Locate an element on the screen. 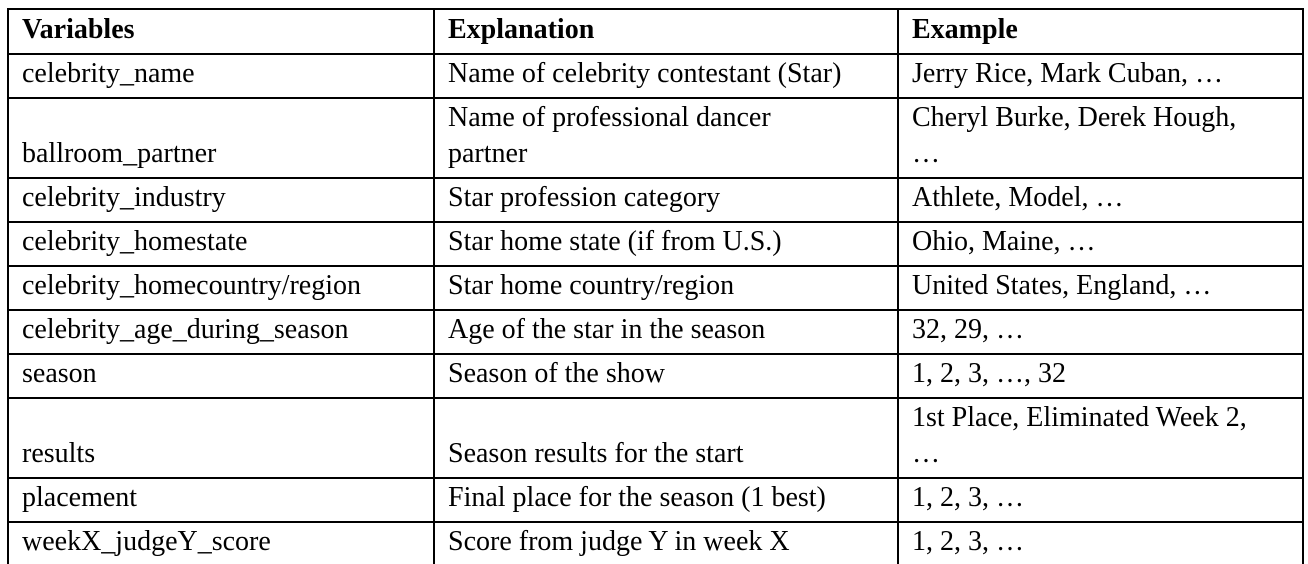 This screenshot has width=1308, height=564. variable-cell: season is located at coordinates (221, 376).